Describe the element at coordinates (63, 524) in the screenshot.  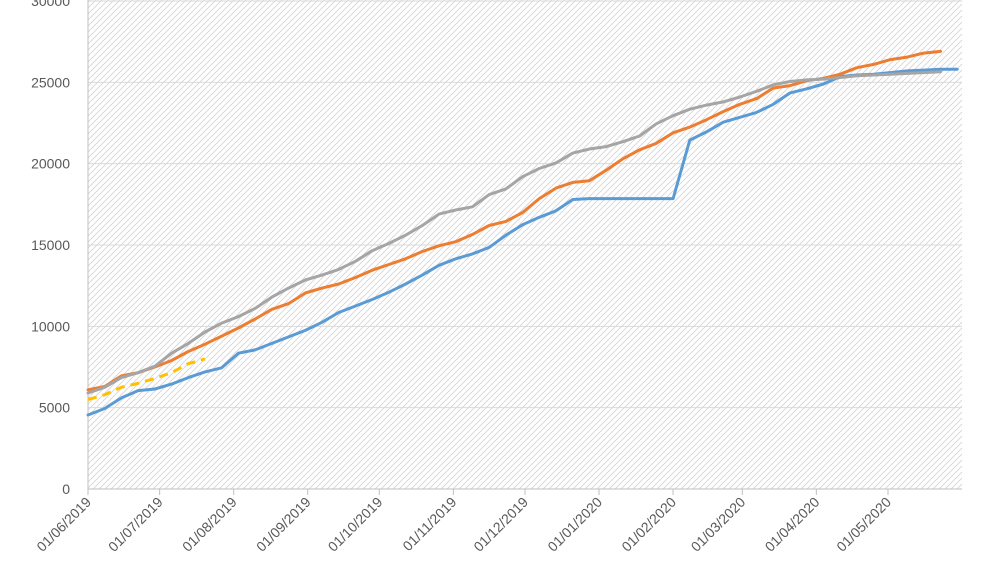
I see `x-tick-label: 01/06/2019` at that location.